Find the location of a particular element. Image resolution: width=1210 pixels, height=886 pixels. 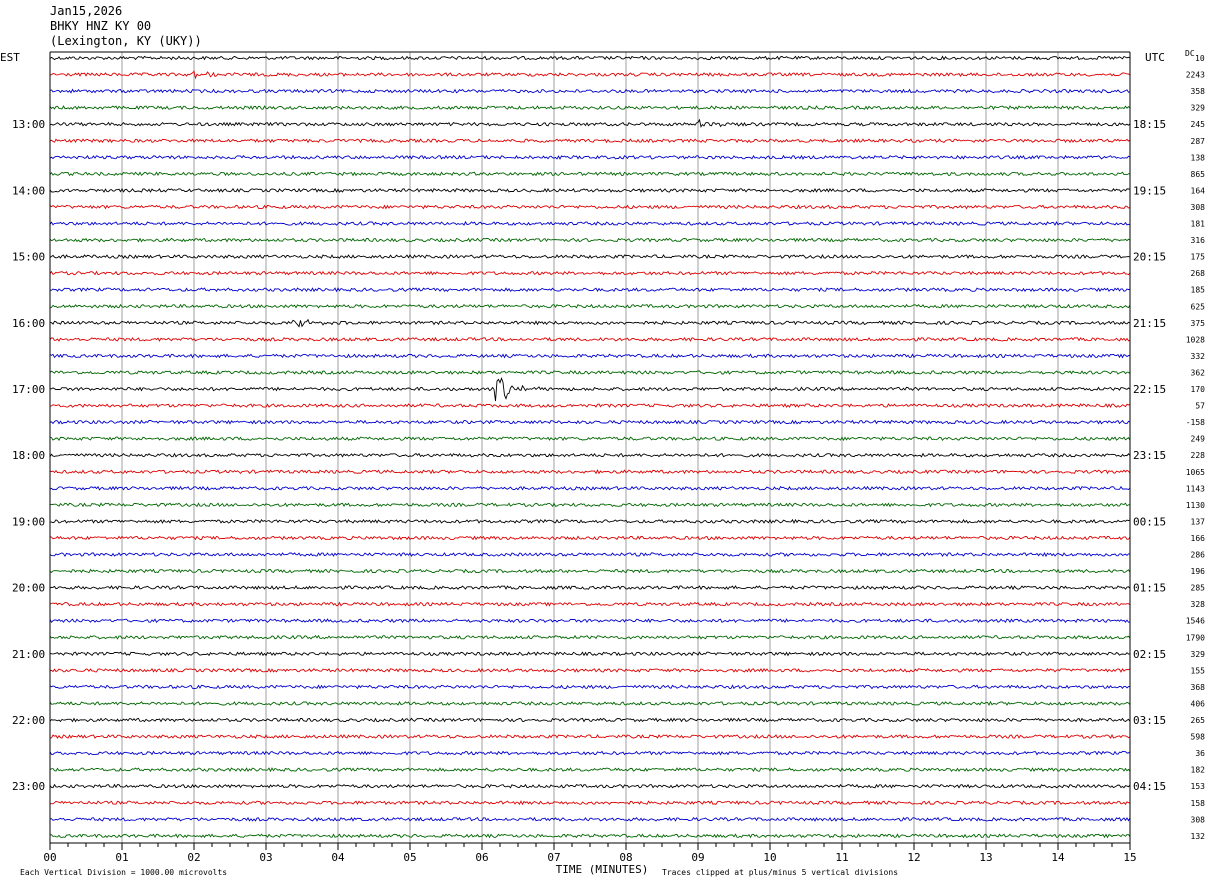

left-hour-label: 18:00 is located at coordinates (28, 455).